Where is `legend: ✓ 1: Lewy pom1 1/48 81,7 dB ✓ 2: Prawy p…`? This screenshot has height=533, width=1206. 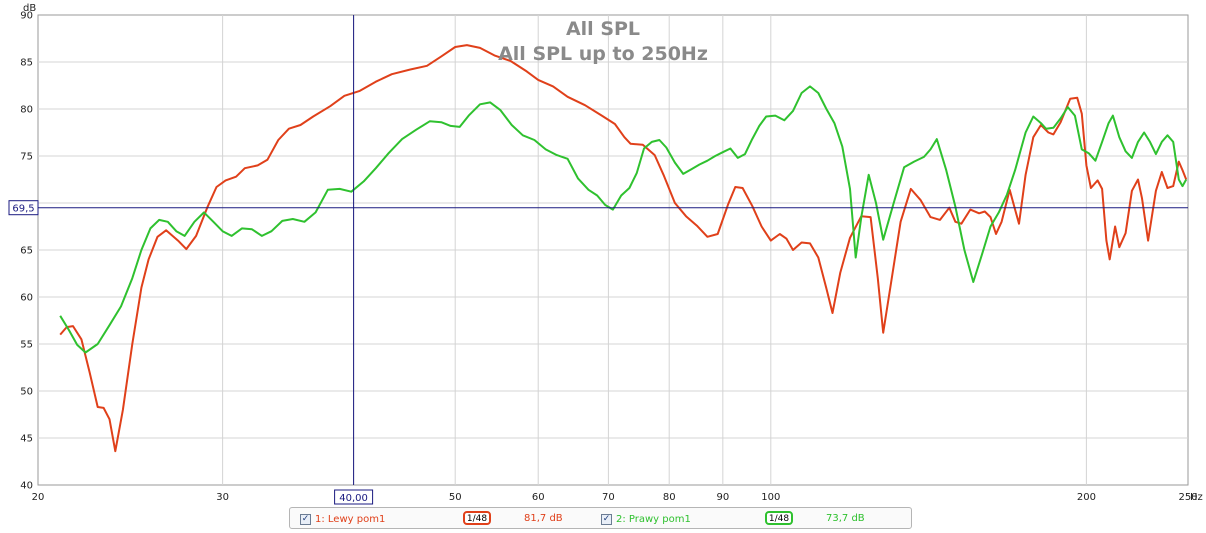 legend: ✓ 1: Lewy pom1 1/48 81,7 dB ✓ 2: Prawy p… is located at coordinates (600, 518).